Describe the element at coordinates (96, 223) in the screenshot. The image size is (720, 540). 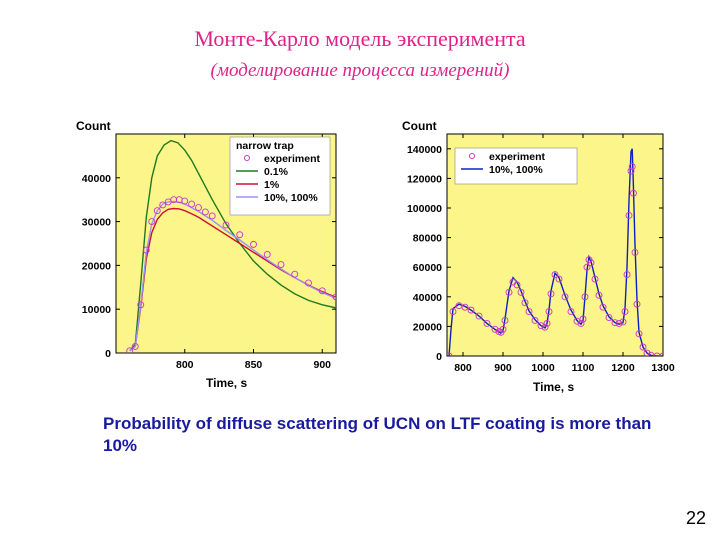
I see `y-tick-label: 30000` at that location.